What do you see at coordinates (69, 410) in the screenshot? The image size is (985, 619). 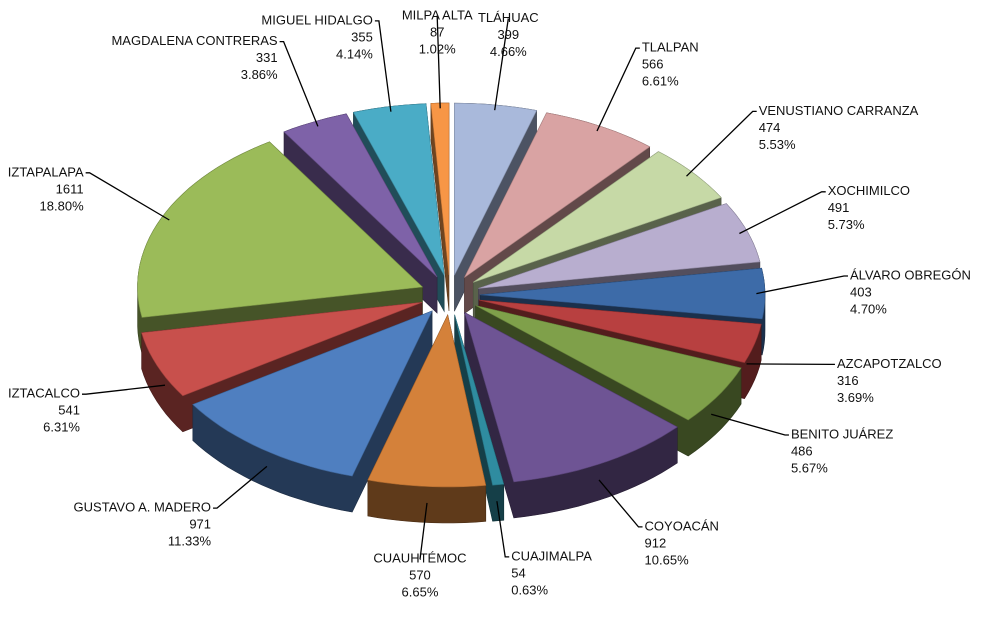 I see `label-value: 541` at bounding box center [69, 410].